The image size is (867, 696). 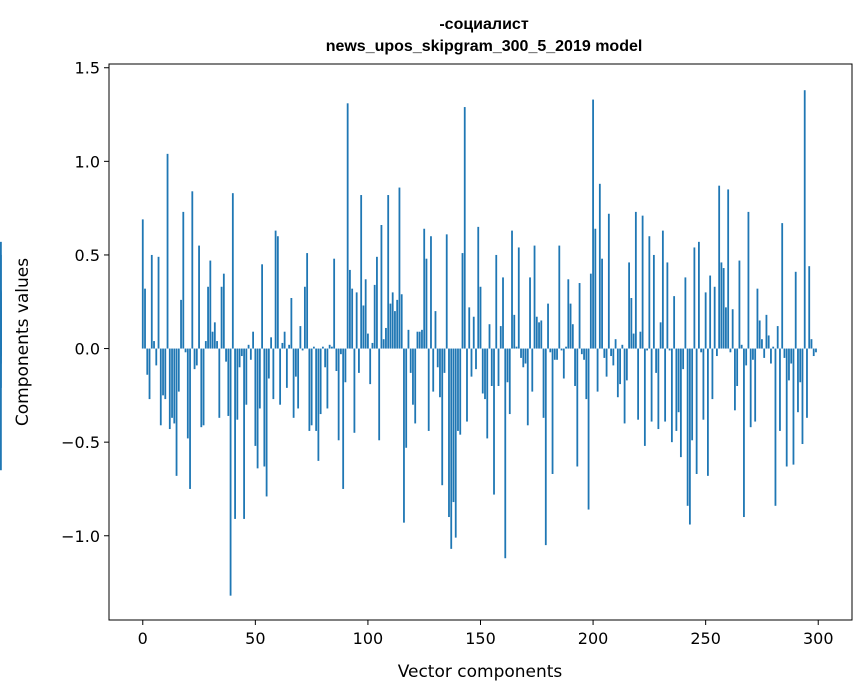 What do you see at coordinates (23, 342) in the screenshot?
I see `y-axis-label: Components values` at bounding box center [23, 342].